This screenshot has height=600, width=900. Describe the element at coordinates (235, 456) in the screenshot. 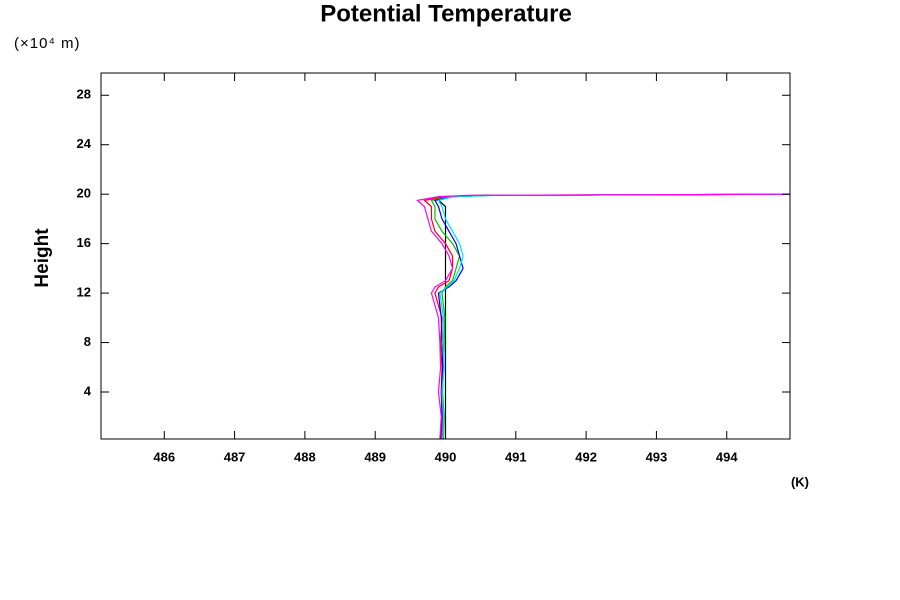

I see `x-tick-label: 487` at that location.